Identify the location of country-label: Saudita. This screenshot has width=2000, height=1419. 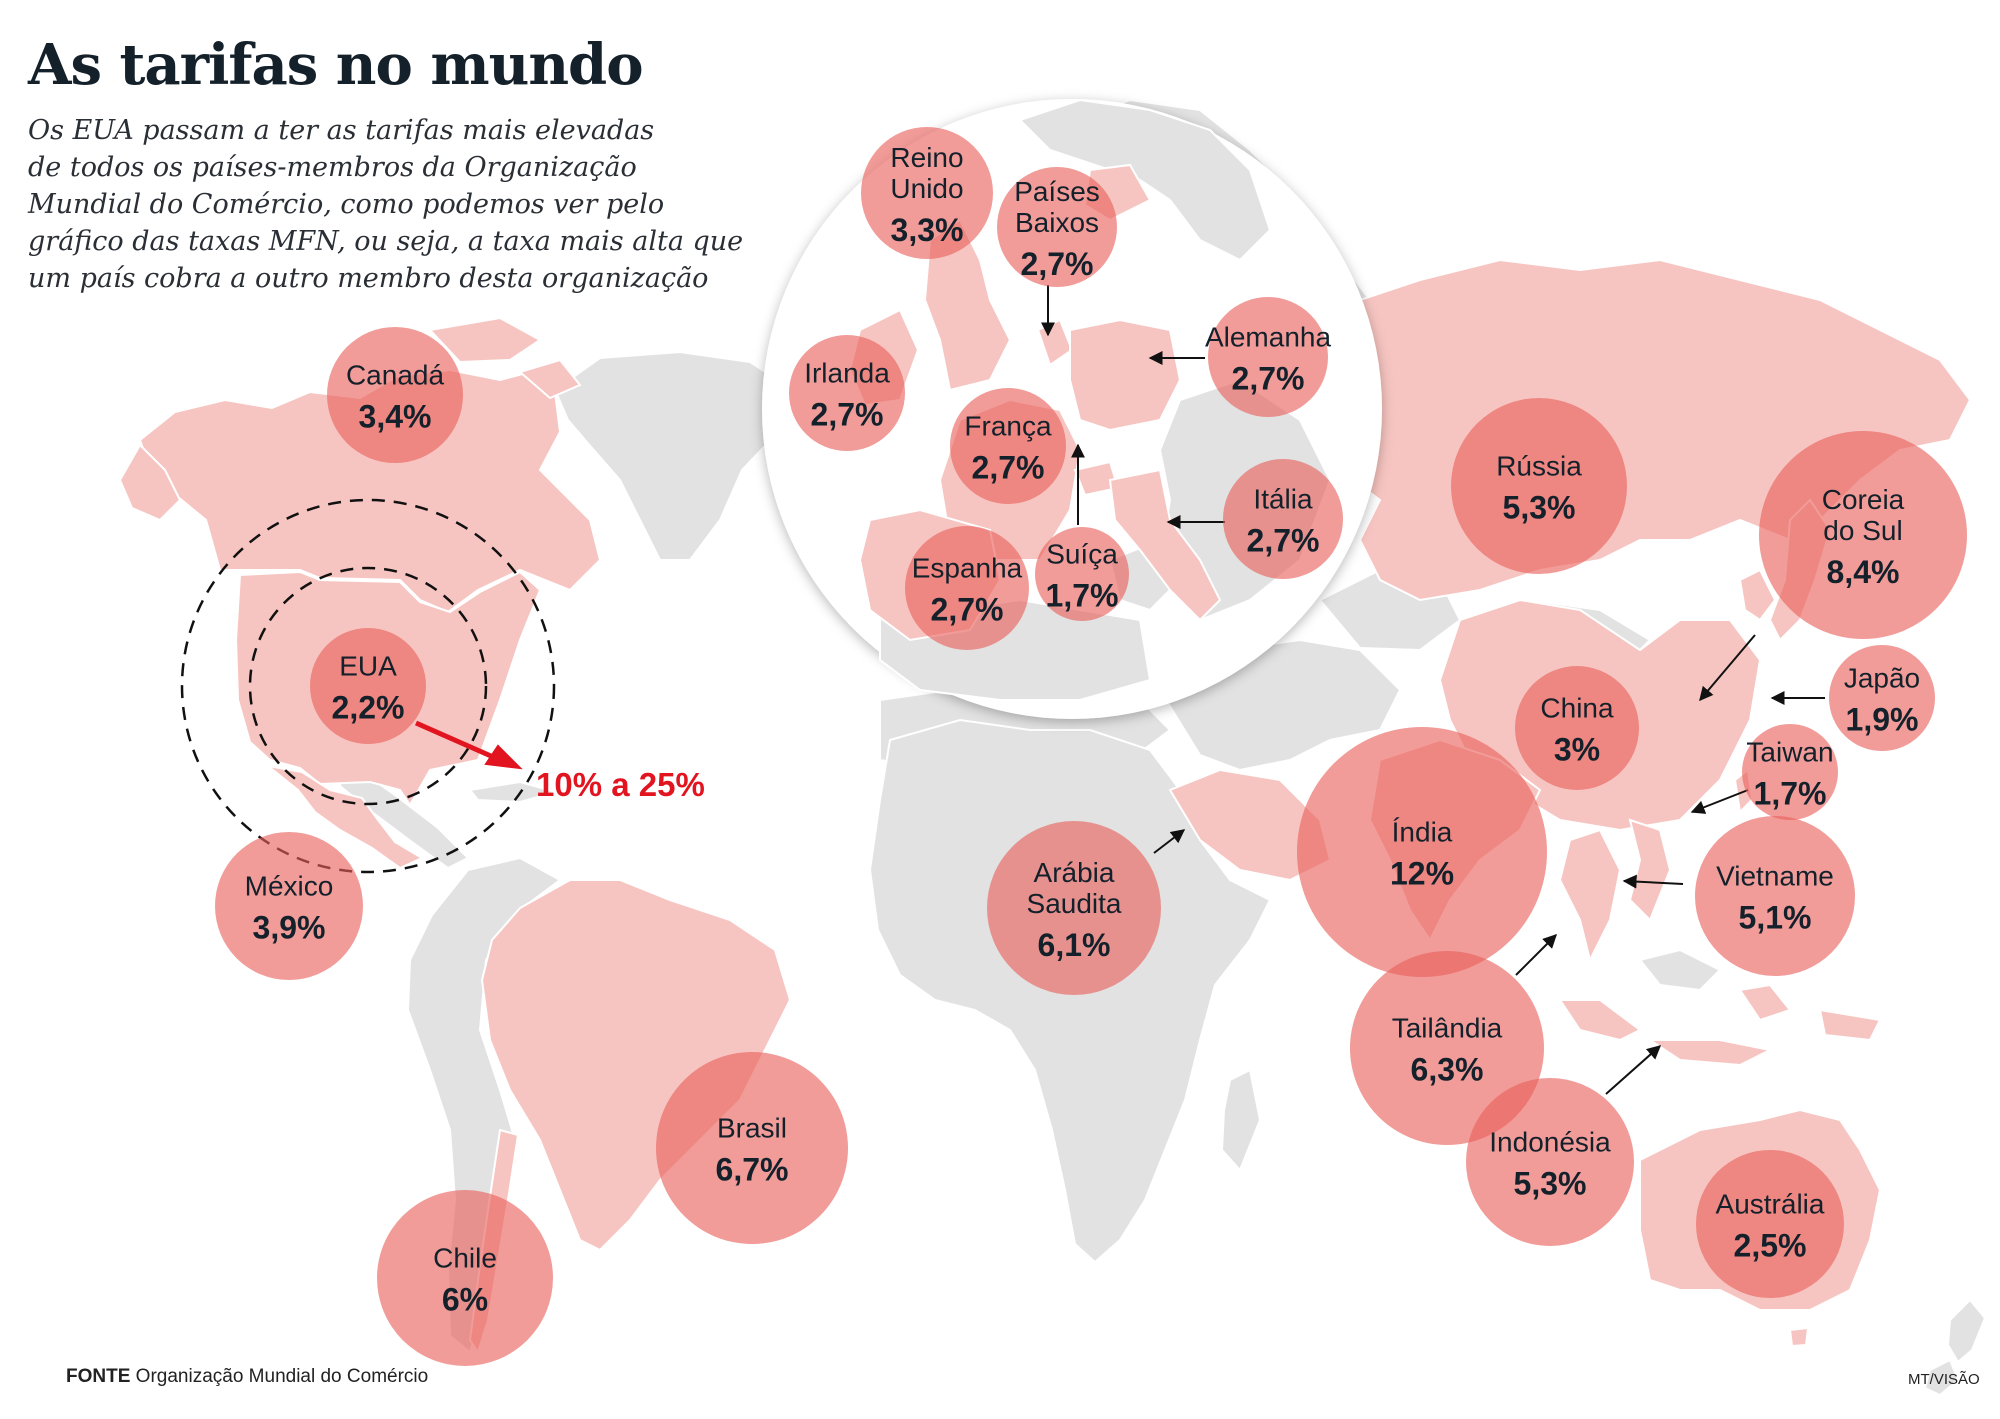
(1074, 903).